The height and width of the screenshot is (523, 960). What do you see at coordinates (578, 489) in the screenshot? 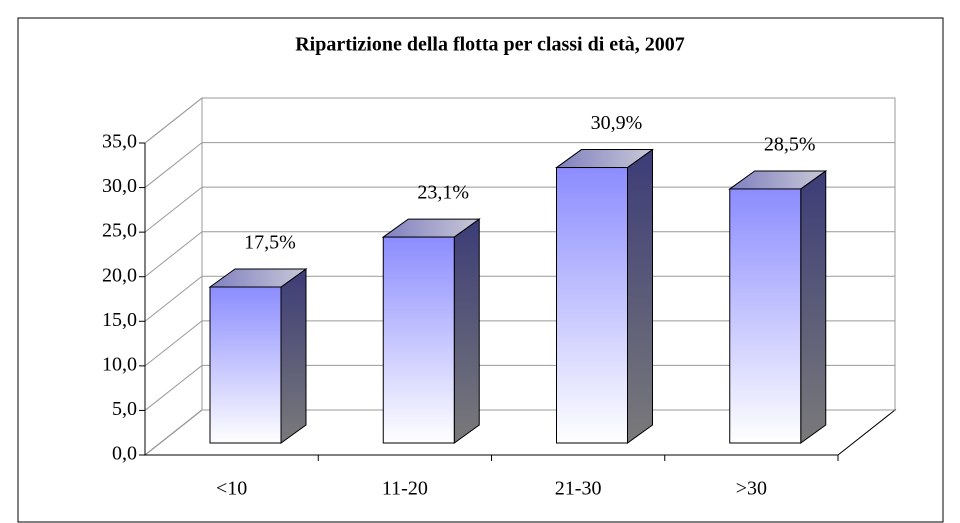
I see `x-tick-label: 21-30` at bounding box center [578, 489].